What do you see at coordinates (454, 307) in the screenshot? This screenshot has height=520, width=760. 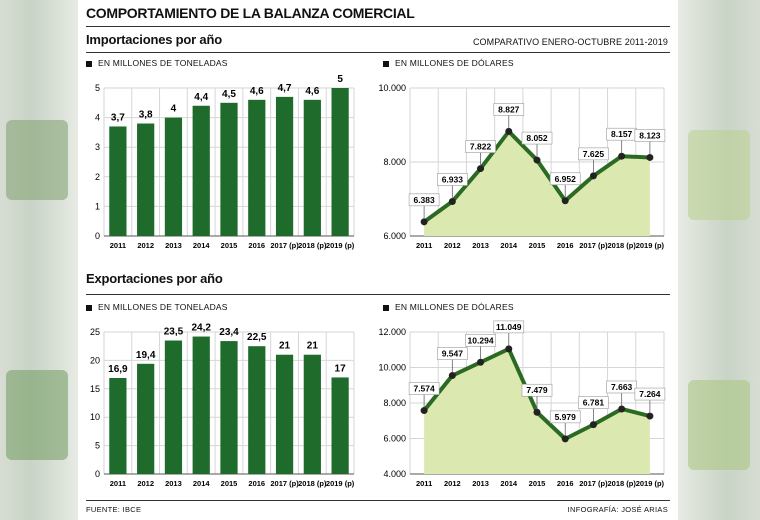 I see `exp-usd-caption-text: EN MILLONES DE DÓLARES` at bounding box center [454, 307].